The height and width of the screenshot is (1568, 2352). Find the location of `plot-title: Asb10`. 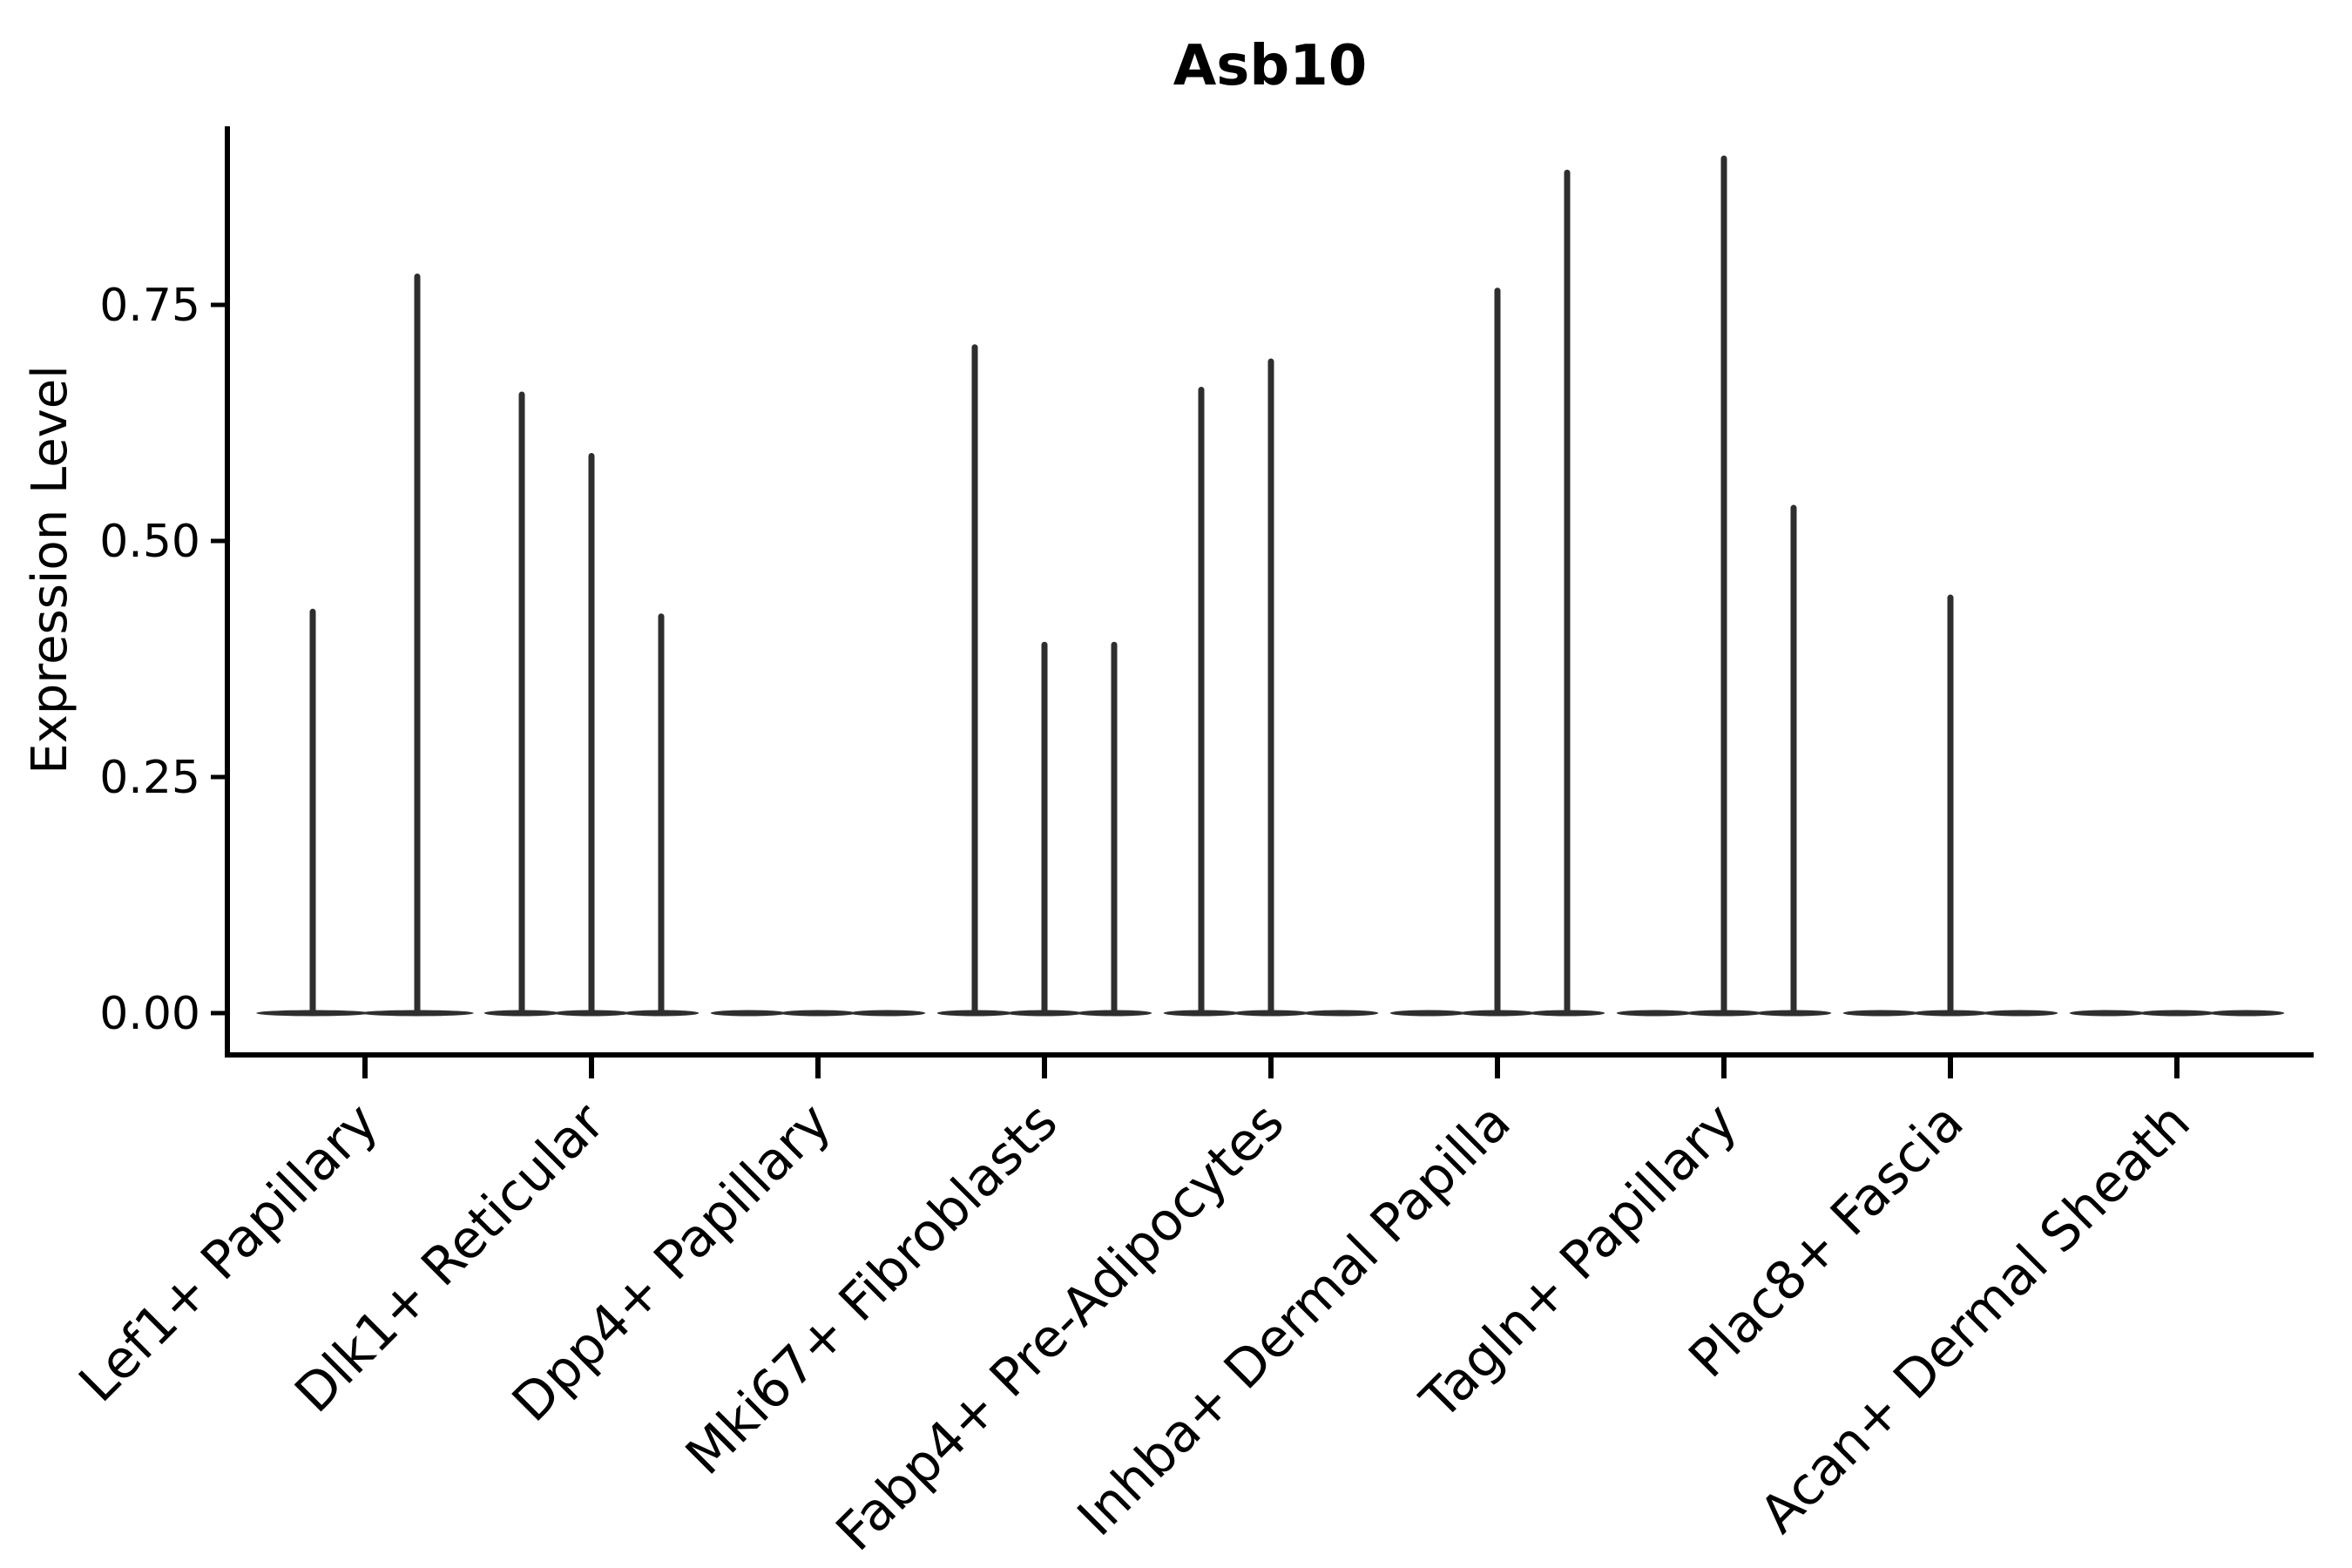

plot-title: Asb10 is located at coordinates (1270, 66).